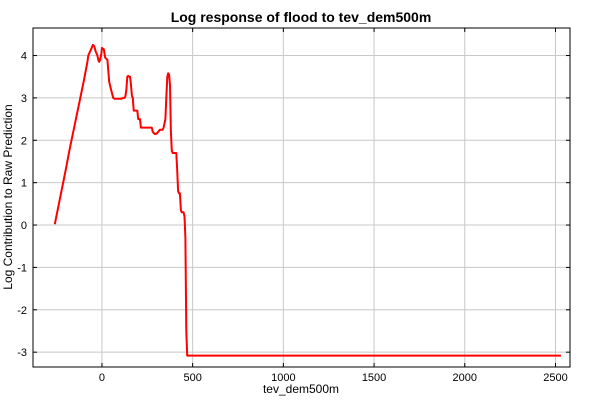 Image resolution: width=600 pixels, height=400 pixels. I want to click on x-tick-label: 500, so click(192, 378).